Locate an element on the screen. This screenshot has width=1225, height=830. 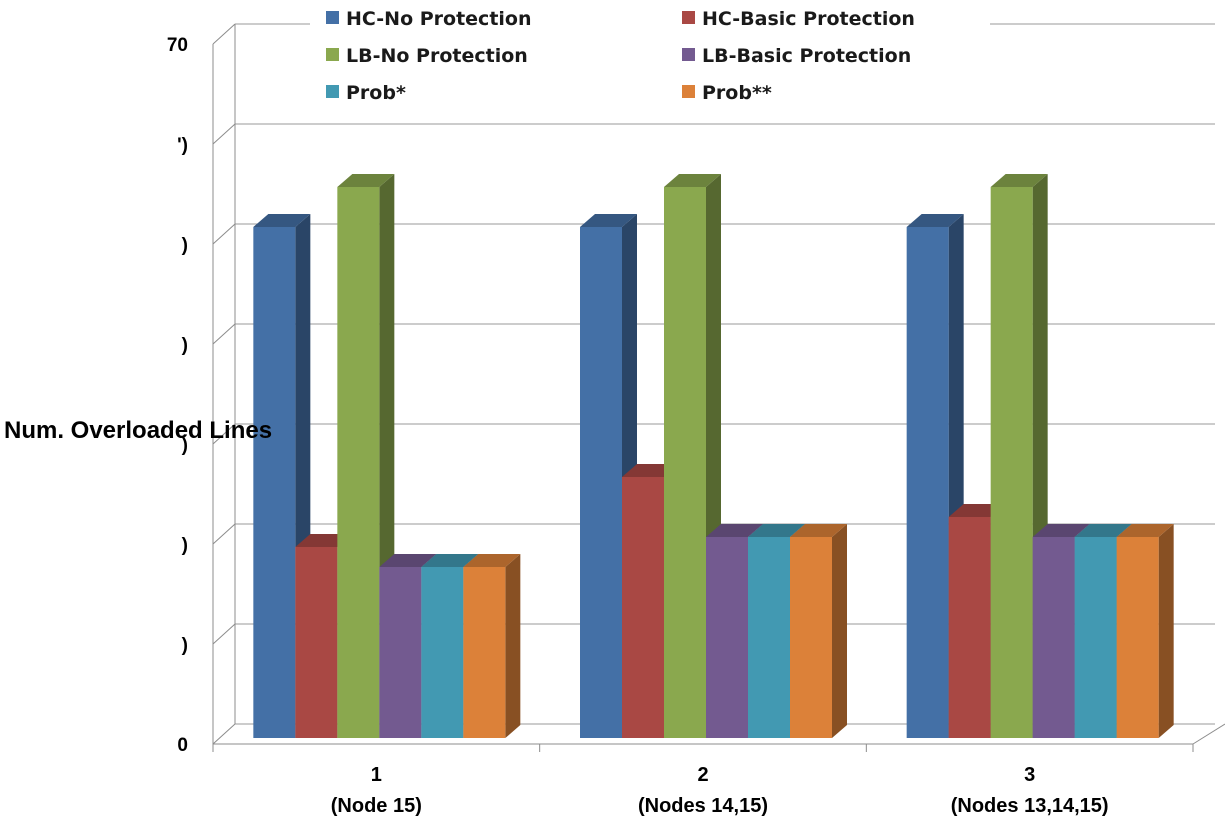
legend-item: HC-No Protection is located at coordinates (429, 19).